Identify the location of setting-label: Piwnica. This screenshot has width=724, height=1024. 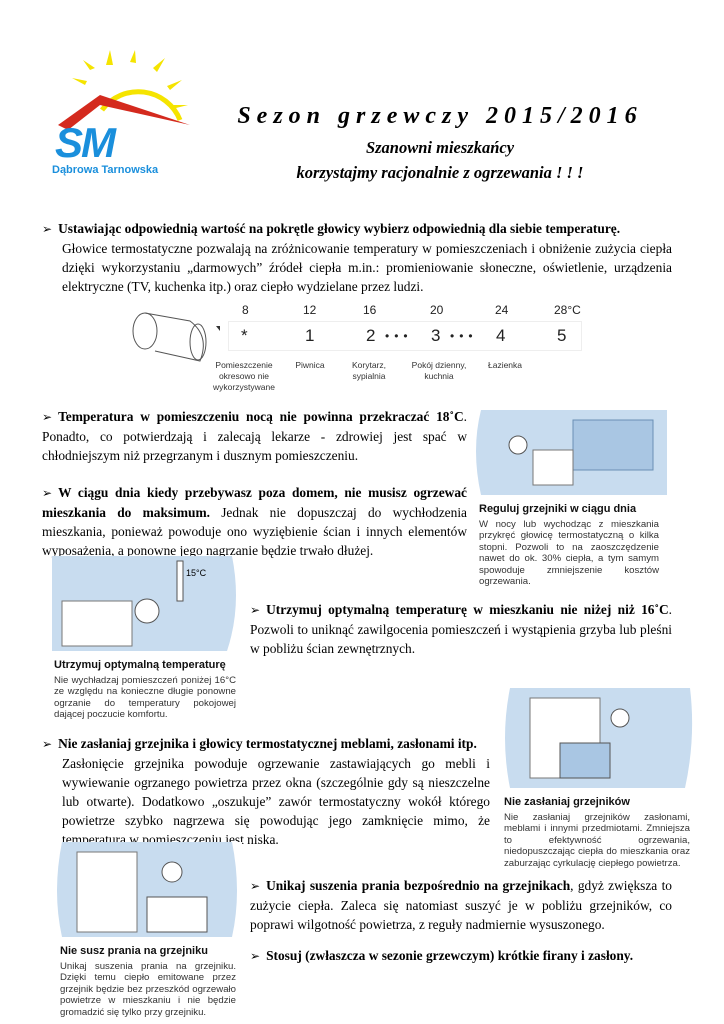
(310, 365).